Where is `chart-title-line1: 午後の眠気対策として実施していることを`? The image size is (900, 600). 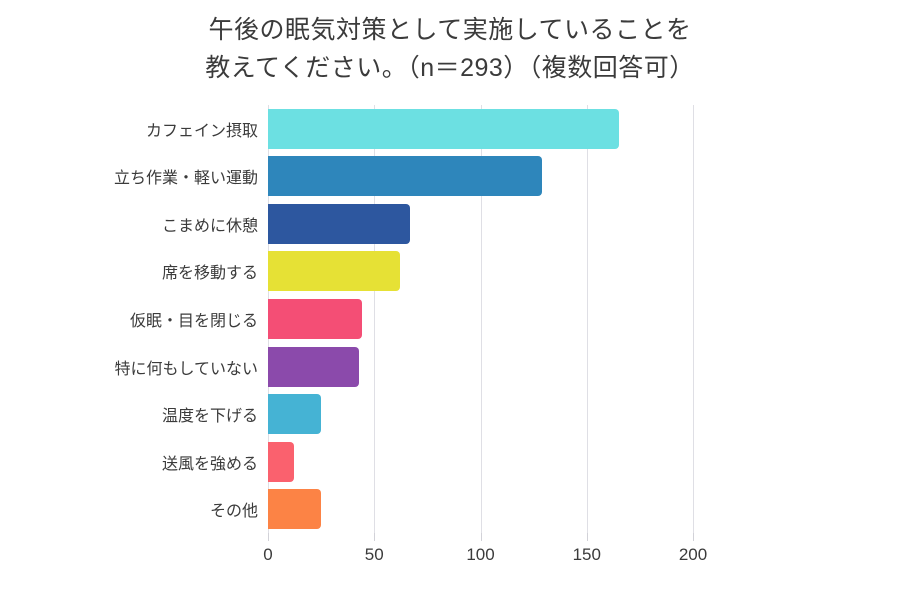 chart-title-line1: 午後の眠気対策として実施していることを is located at coordinates (450, 30).